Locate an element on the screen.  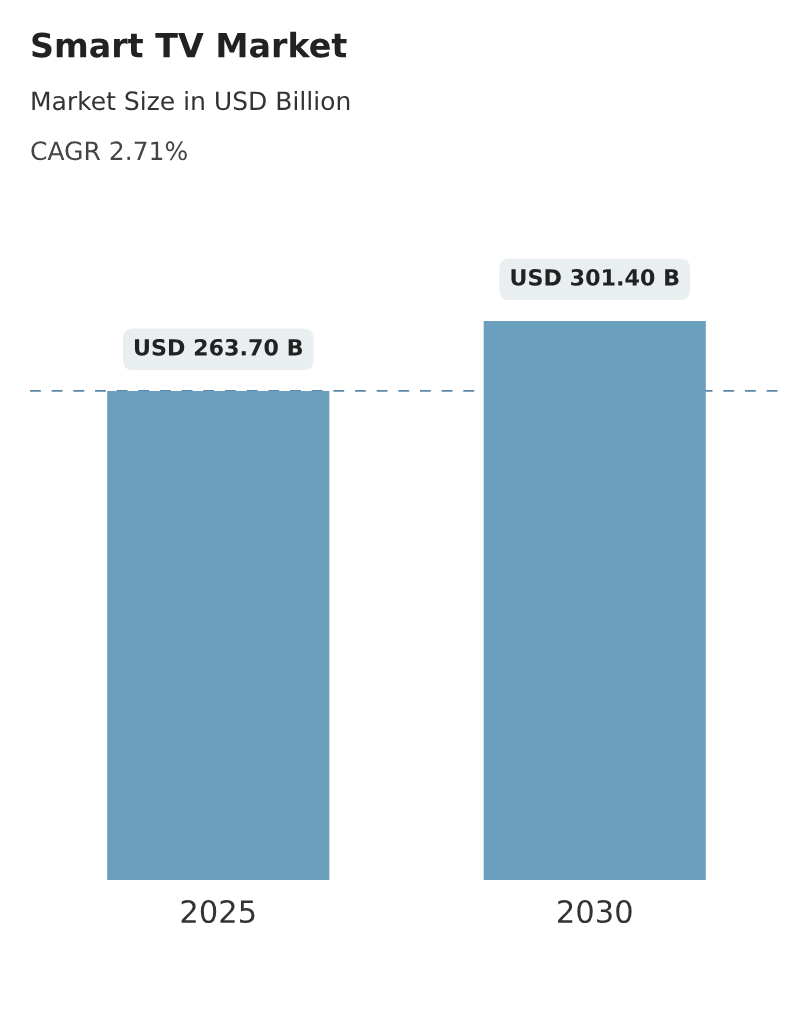
chart-subtitle: Market Size in USD Billion is located at coordinates (191, 100).